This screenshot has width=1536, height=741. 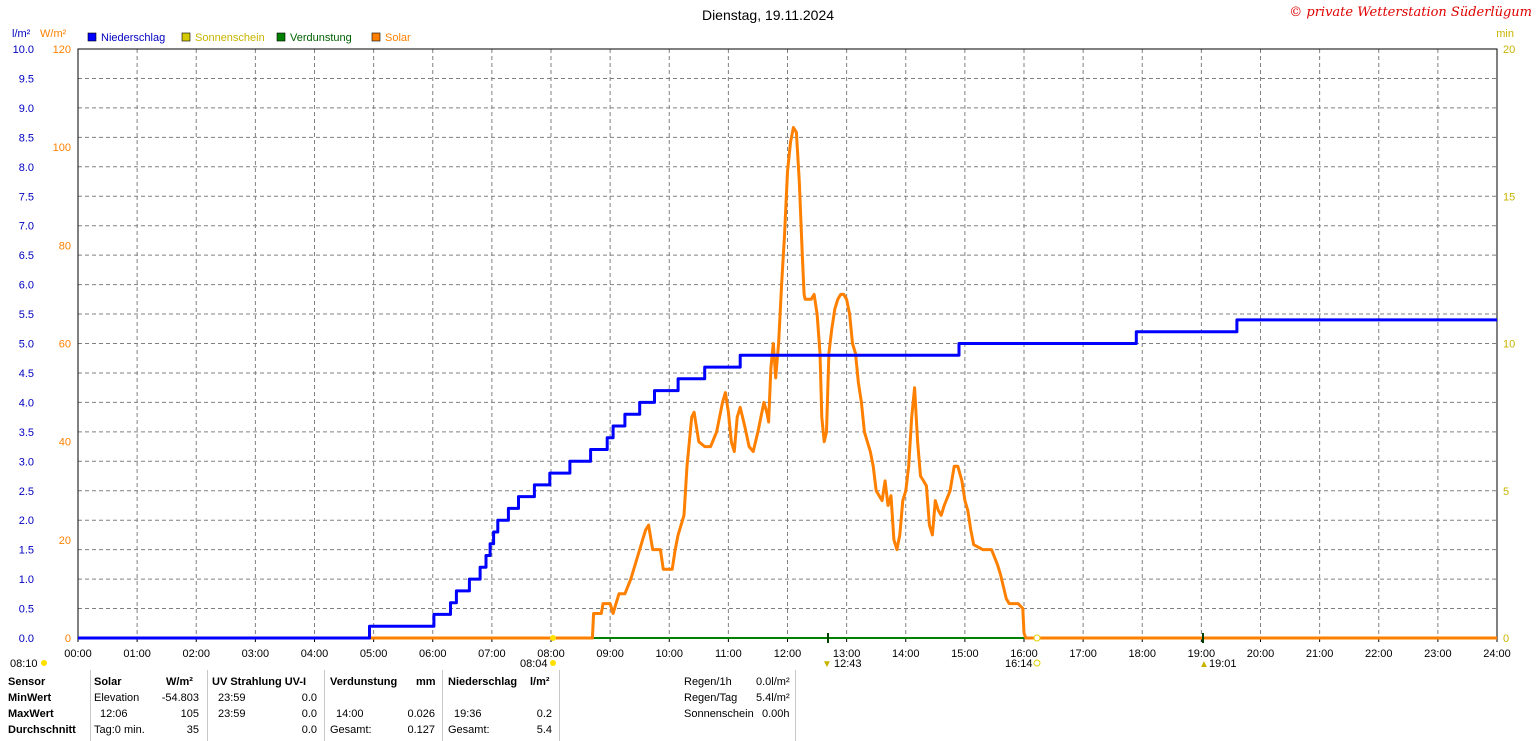 What do you see at coordinates (26, 433) in the screenshot?
I see `y-tick-label-precip: 3.5` at bounding box center [26, 433].